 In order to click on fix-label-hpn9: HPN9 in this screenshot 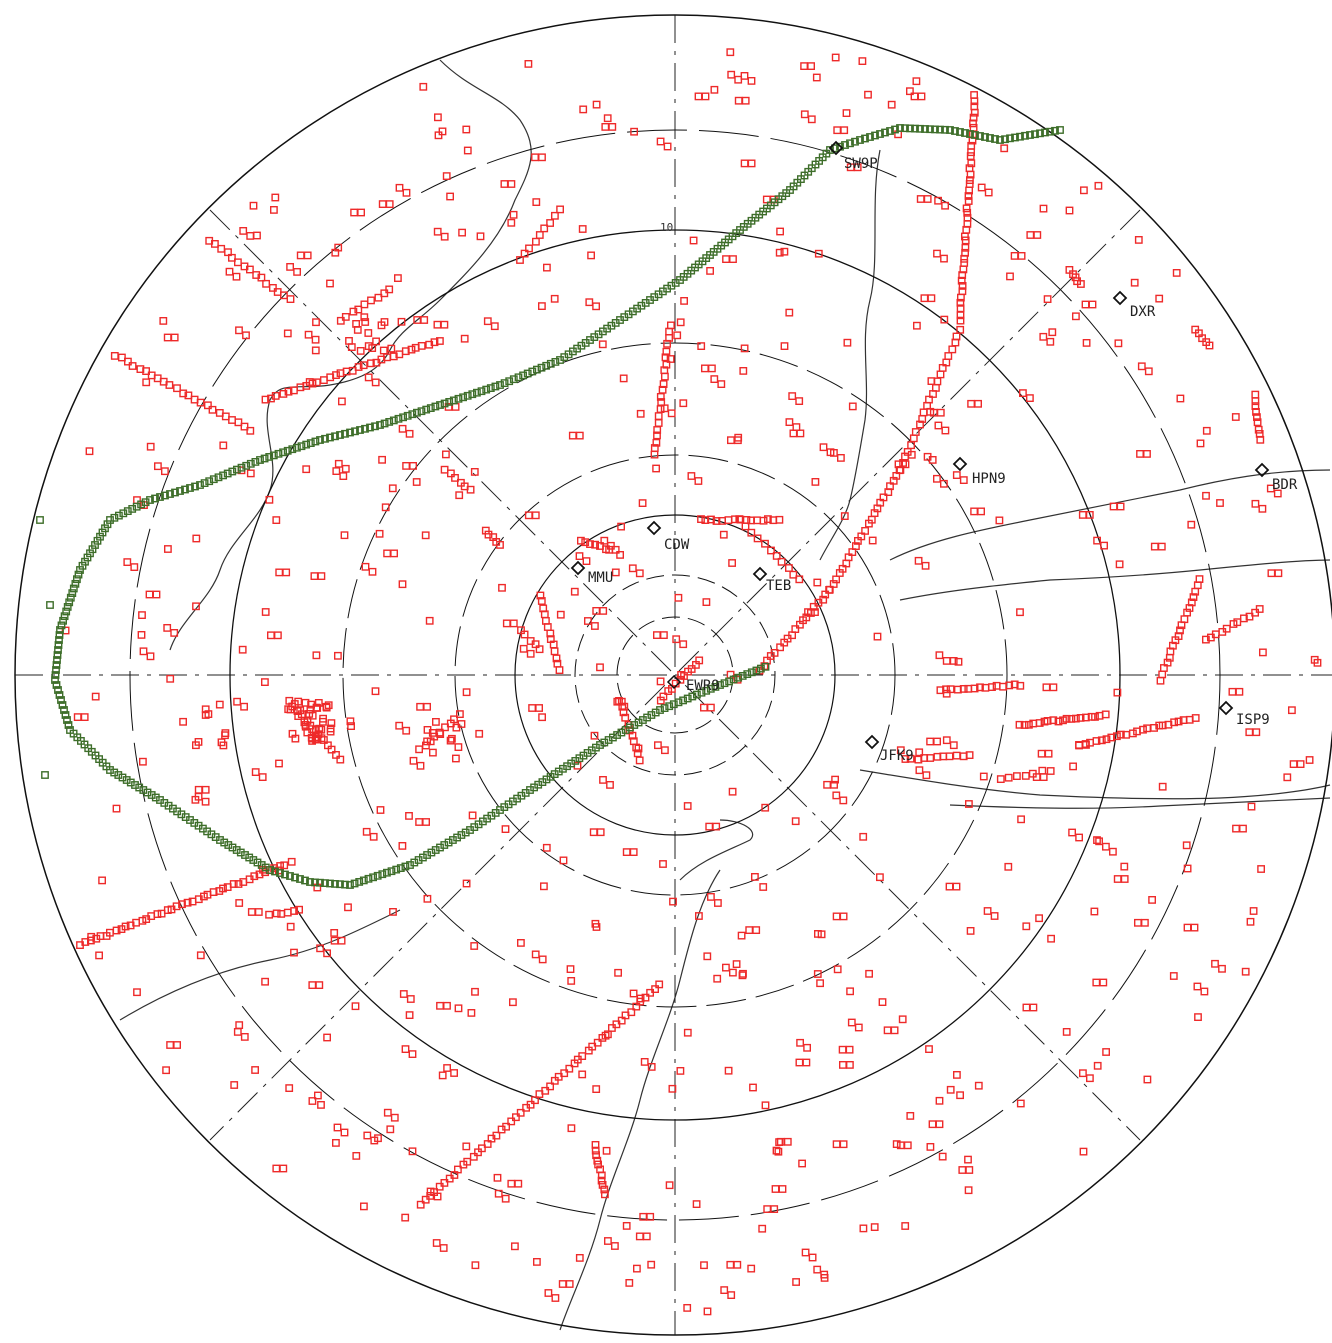, I will do `click(989, 479)`.